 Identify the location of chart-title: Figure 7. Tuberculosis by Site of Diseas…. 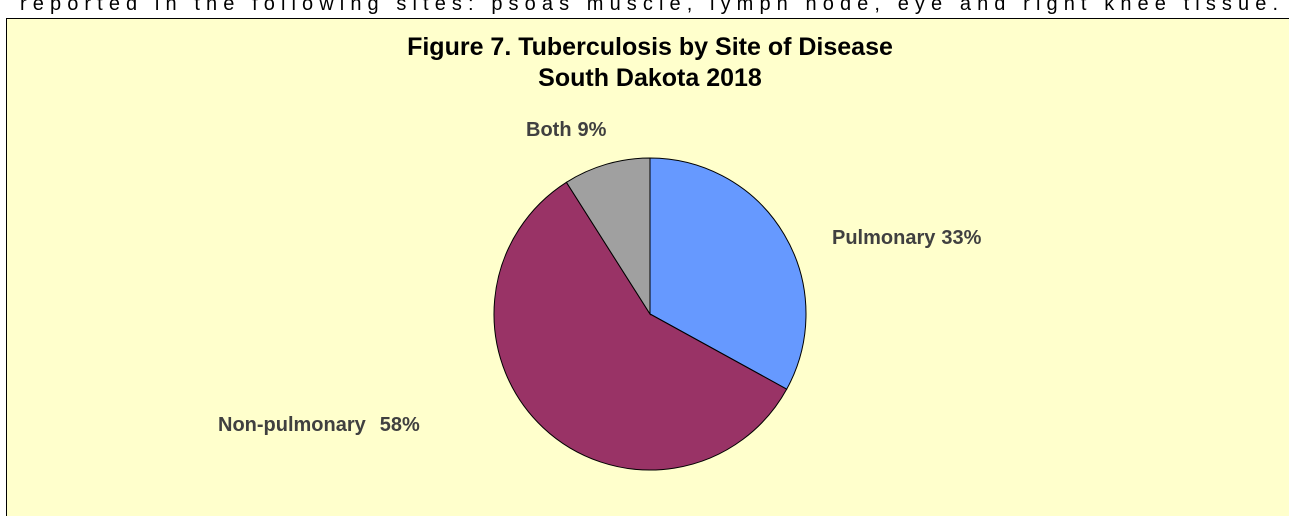
(650, 47).